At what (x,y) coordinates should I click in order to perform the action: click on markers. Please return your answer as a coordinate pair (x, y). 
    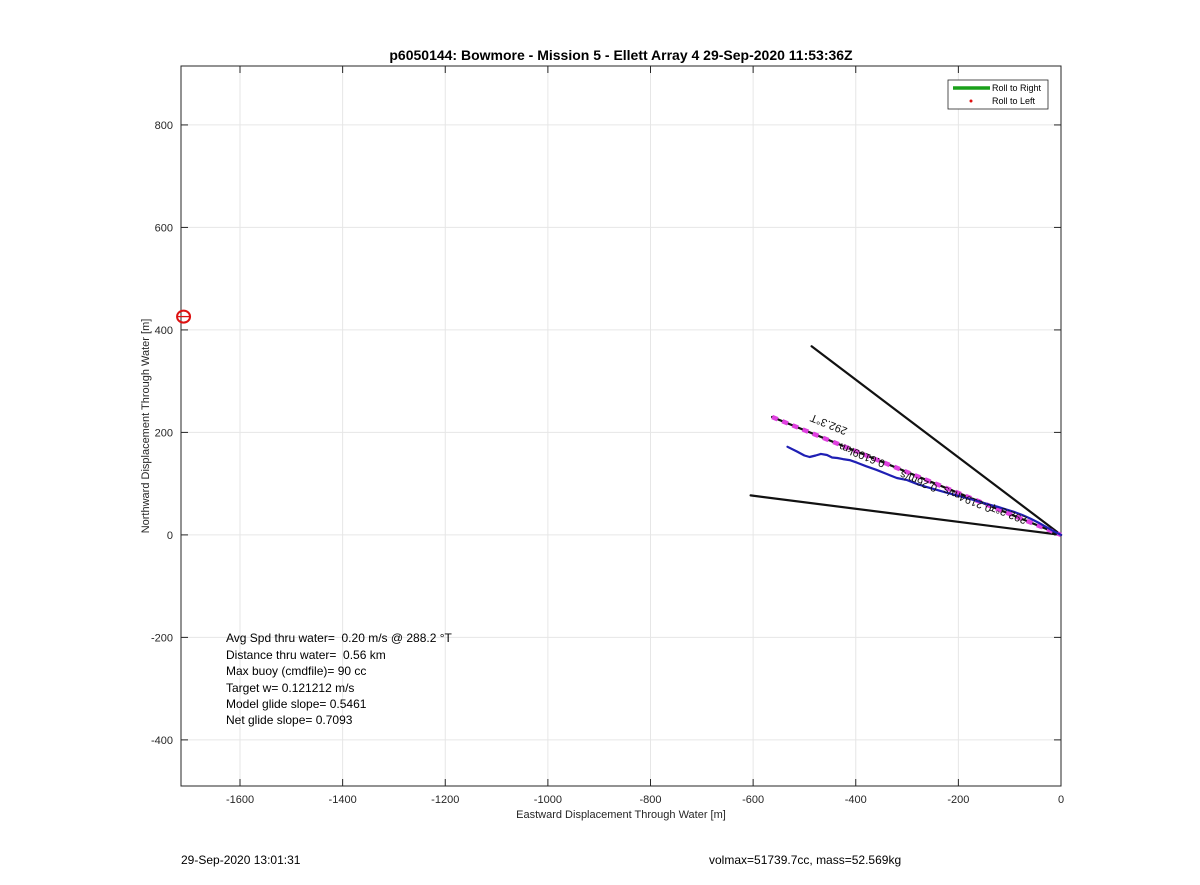
    Looking at the image, I should click on (184, 316).